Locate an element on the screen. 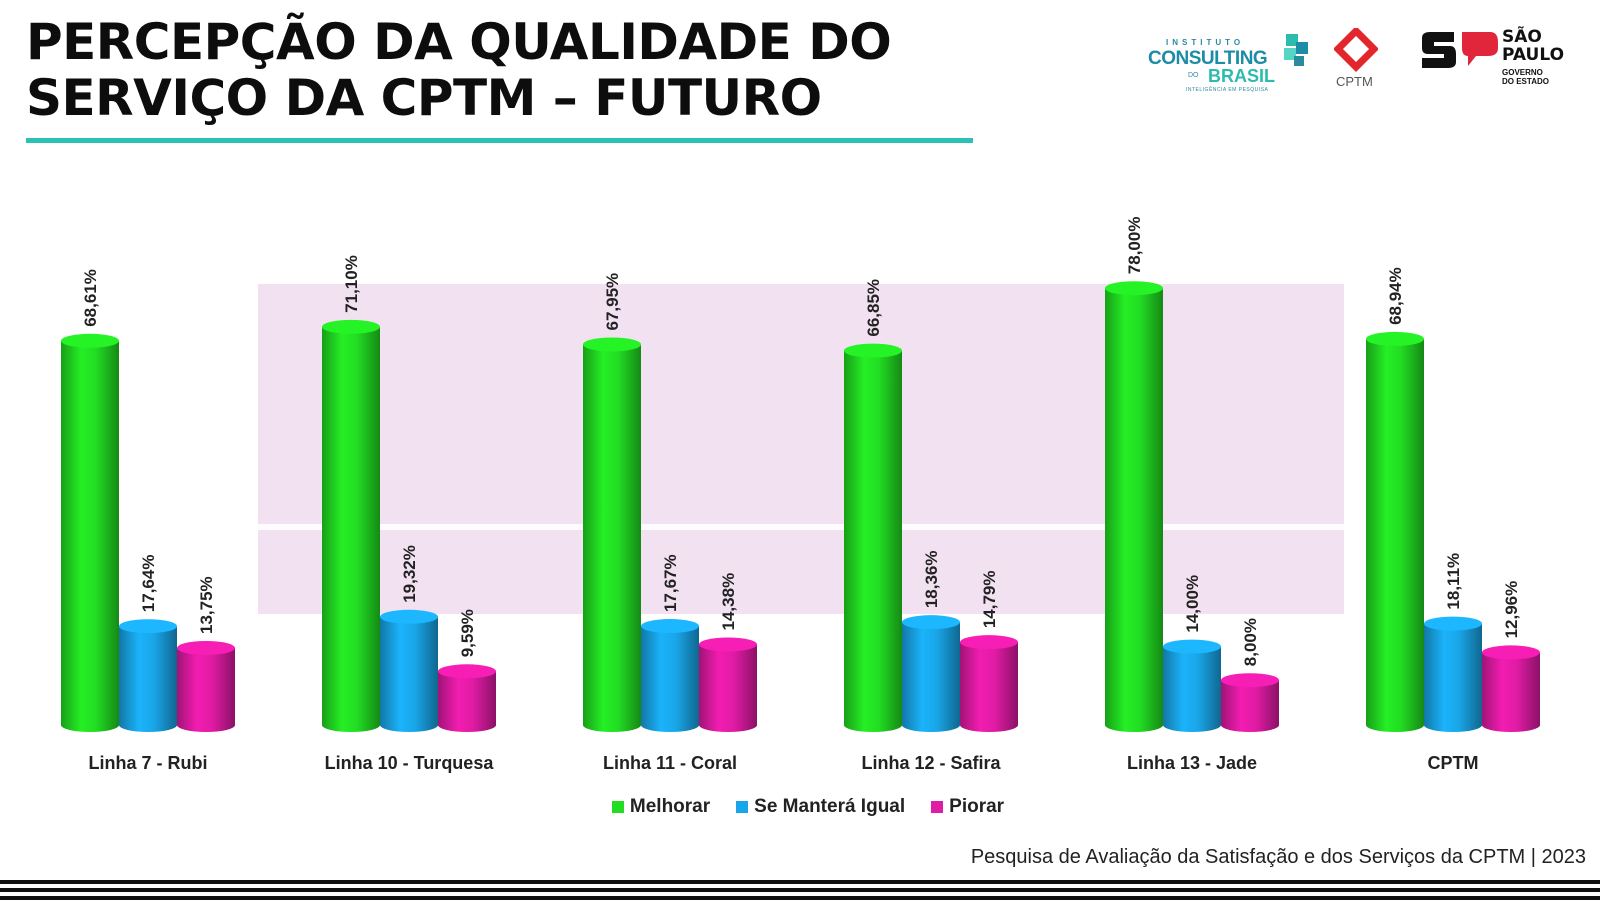 The image size is (1600, 900). data-label: 17,64% is located at coordinates (148, 584).